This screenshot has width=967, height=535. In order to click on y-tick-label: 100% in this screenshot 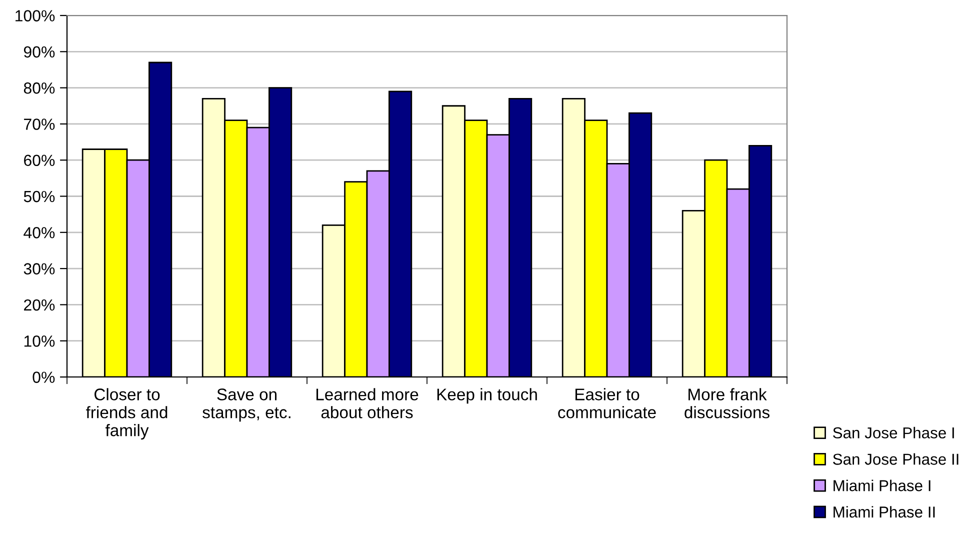, I will do `click(35, 16)`.